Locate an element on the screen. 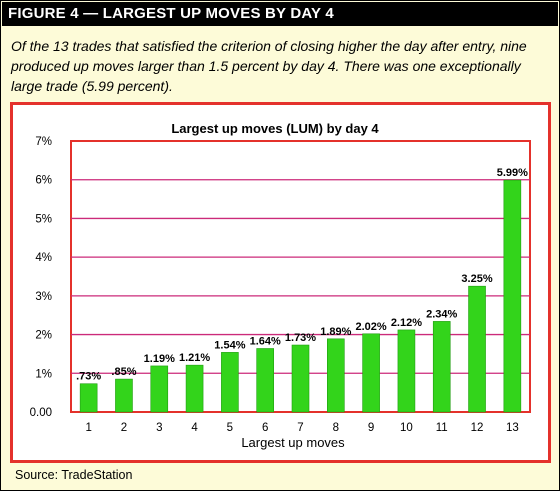 The width and height of the screenshot is (560, 491). y-tick-label: 1% is located at coordinates (43, 374).